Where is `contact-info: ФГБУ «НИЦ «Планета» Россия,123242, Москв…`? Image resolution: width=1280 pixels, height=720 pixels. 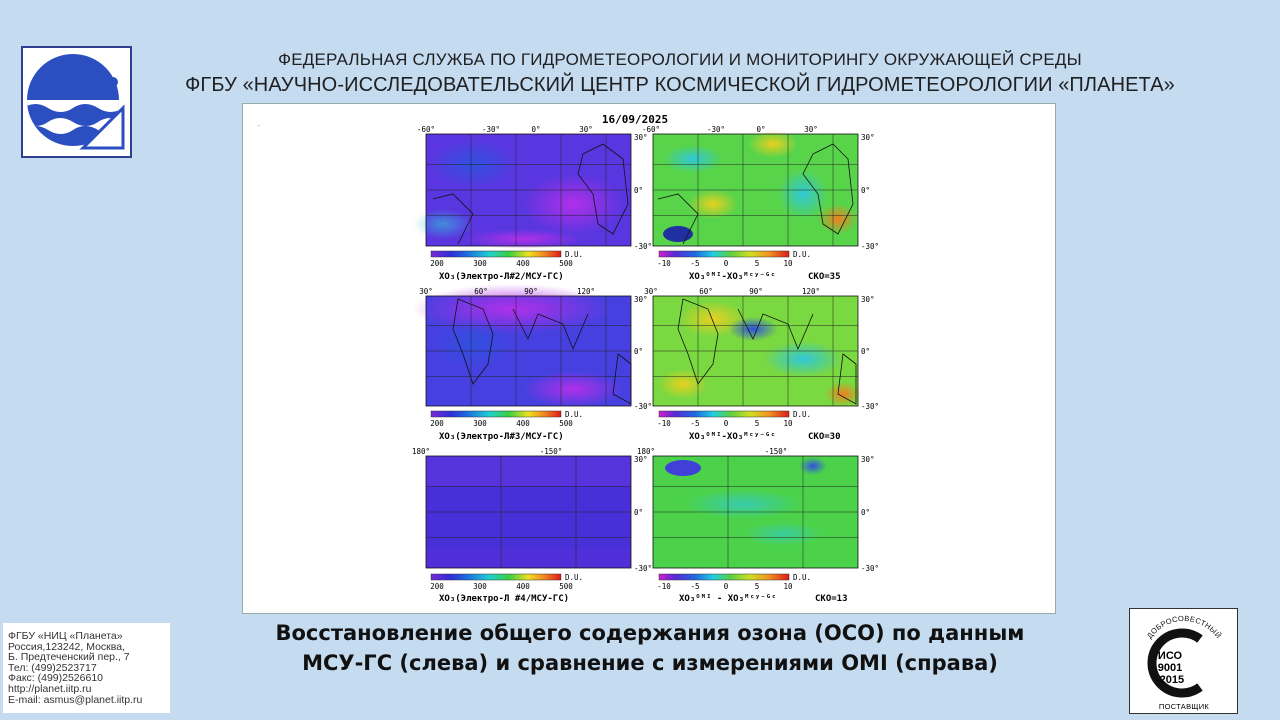
contact-info: ФГБУ «НИЦ «Планета» Россия,123242, Москв… is located at coordinates (86, 668).